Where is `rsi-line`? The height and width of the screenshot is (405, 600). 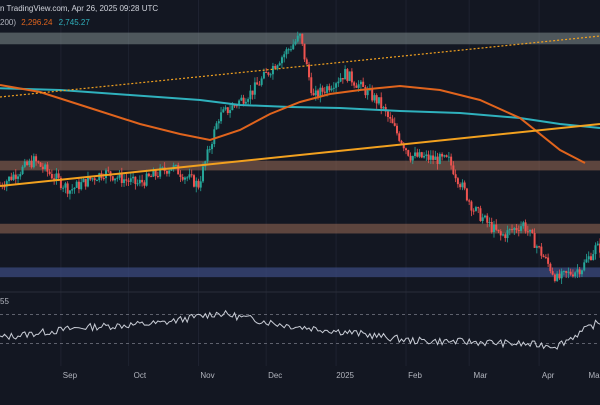 rsi-line is located at coordinates (300, 329).